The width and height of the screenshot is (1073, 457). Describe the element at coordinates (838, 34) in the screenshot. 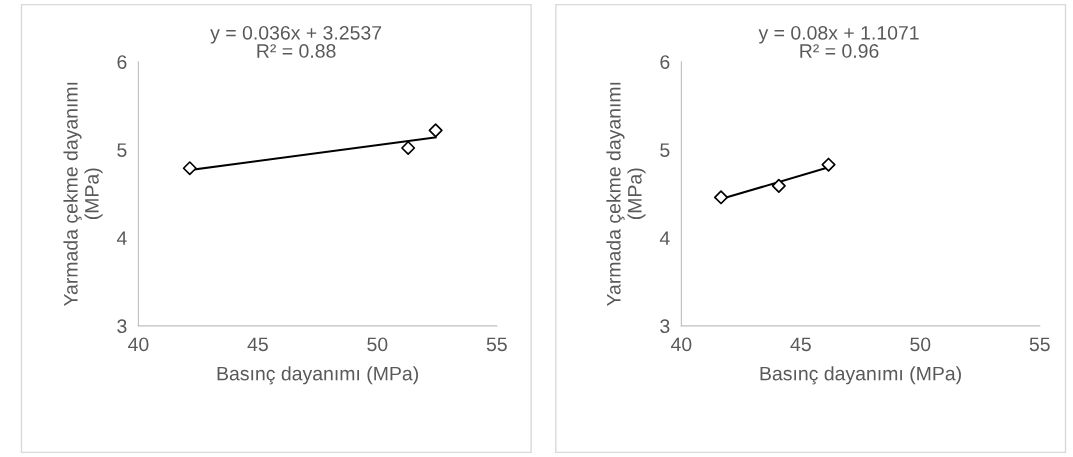

I see `text: y = 0.08x + 1.1071` at that location.